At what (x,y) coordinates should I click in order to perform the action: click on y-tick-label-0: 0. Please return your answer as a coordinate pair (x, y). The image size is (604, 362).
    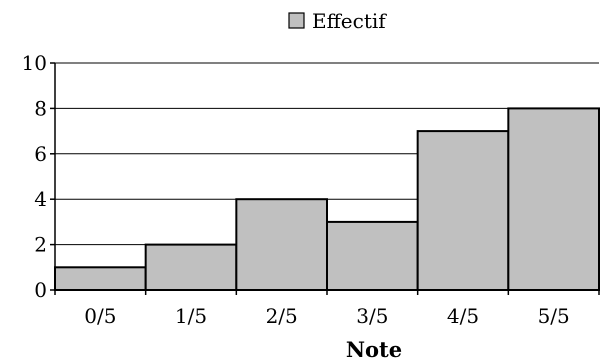
    Looking at the image, I should click on (40, 290).